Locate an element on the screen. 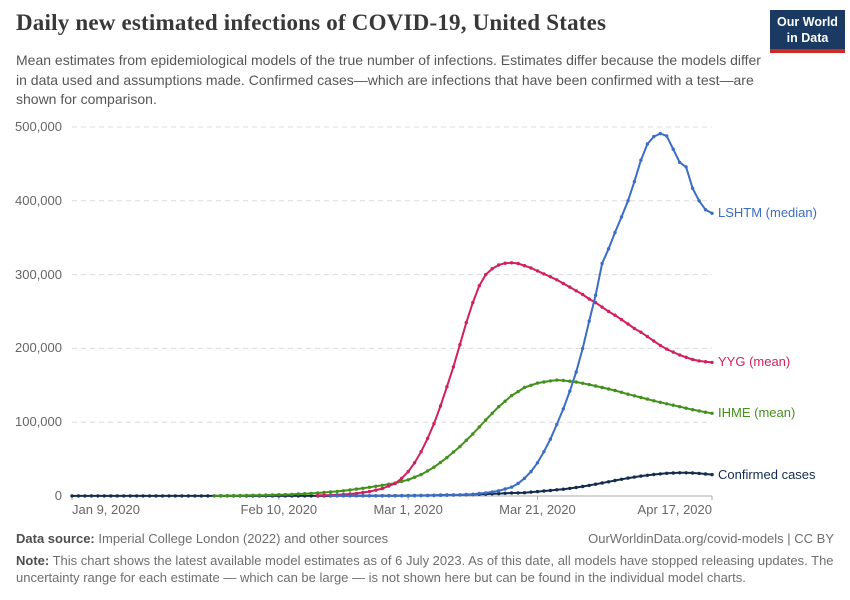  y-axis-tick-label: 400,000 is located at coordinates (38, 200).